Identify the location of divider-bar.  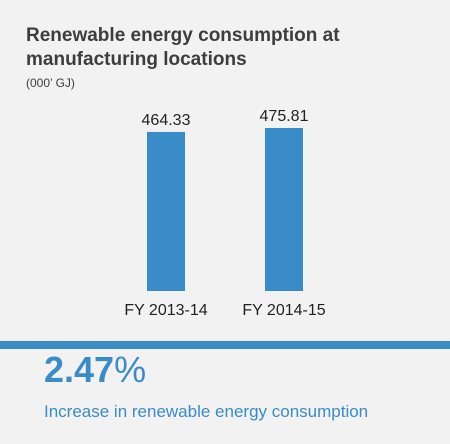
(225, 345).